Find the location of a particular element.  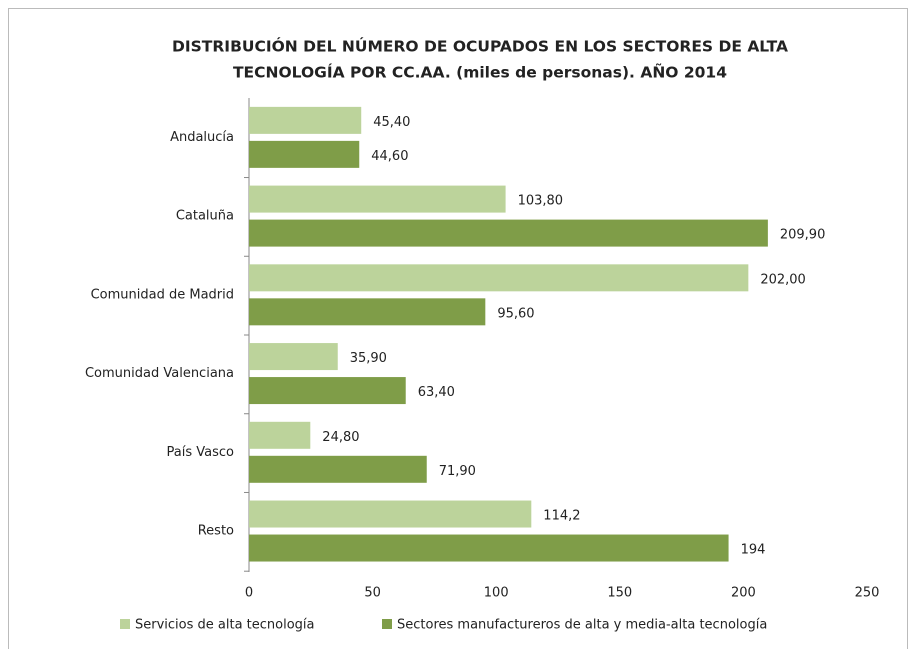

value-label: 35,90 is located at coordinates (368, 358).